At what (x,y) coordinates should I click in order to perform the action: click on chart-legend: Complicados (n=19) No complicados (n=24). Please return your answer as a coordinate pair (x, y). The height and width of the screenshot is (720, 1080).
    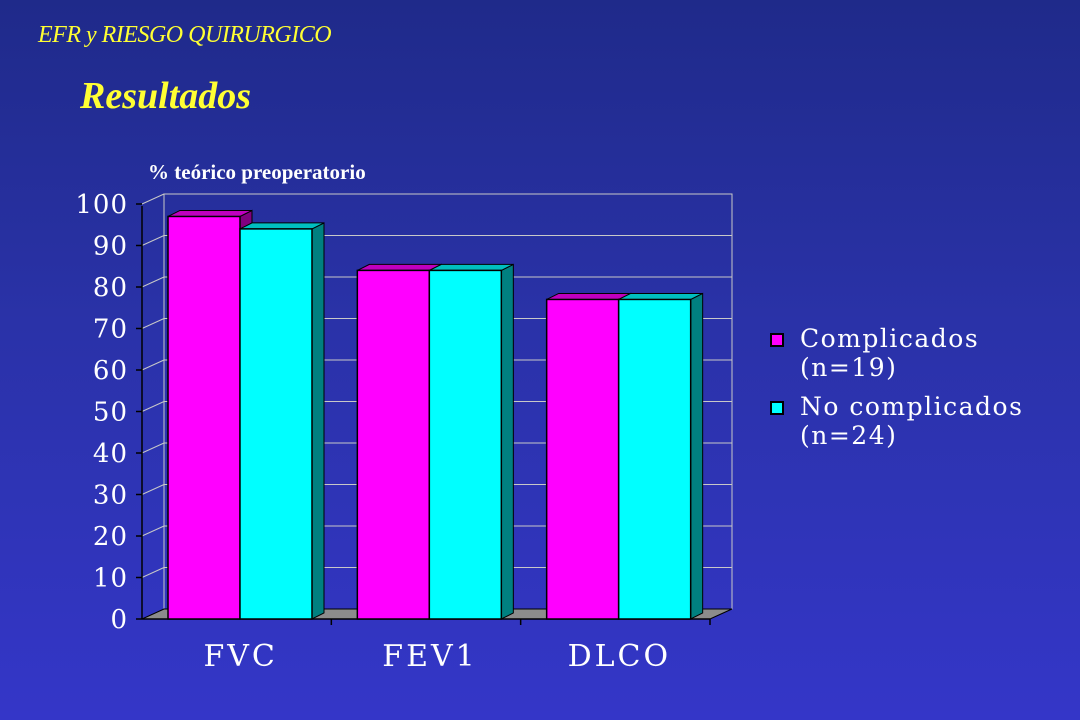
    Looking at the image, I should click on (896, 392).